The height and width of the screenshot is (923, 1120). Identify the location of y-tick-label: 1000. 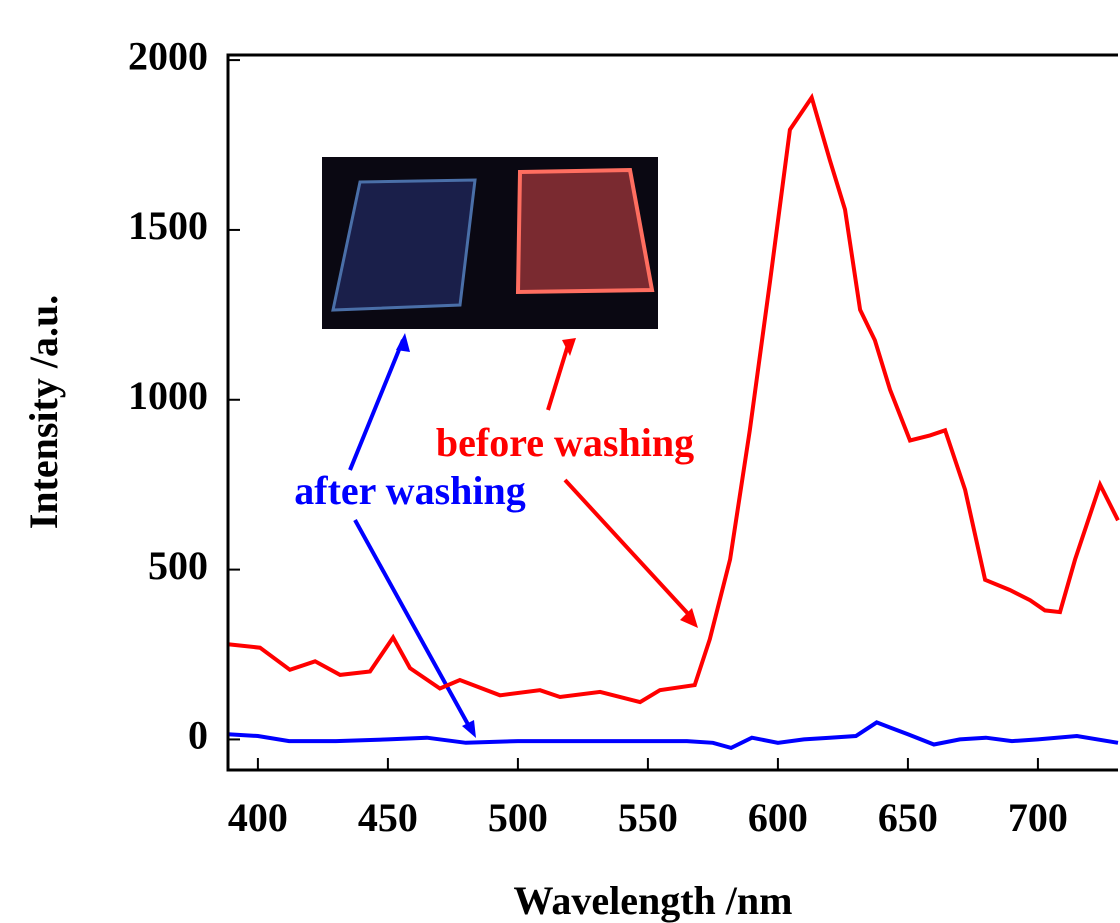
(168, 395).